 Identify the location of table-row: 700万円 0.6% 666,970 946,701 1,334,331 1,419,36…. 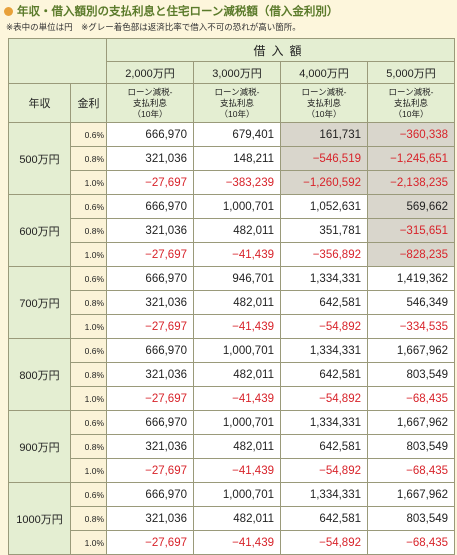
(232, 302).